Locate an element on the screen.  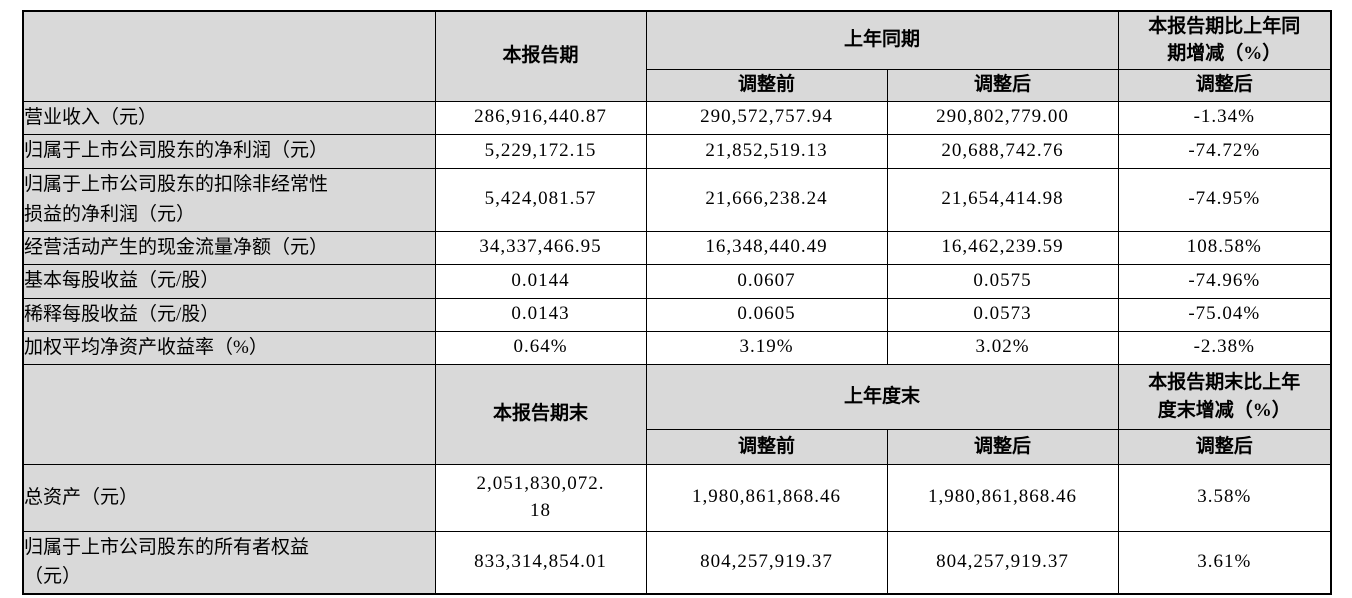
cell-net-profit-change: -74.72% is located at coordinates (1224, 151).